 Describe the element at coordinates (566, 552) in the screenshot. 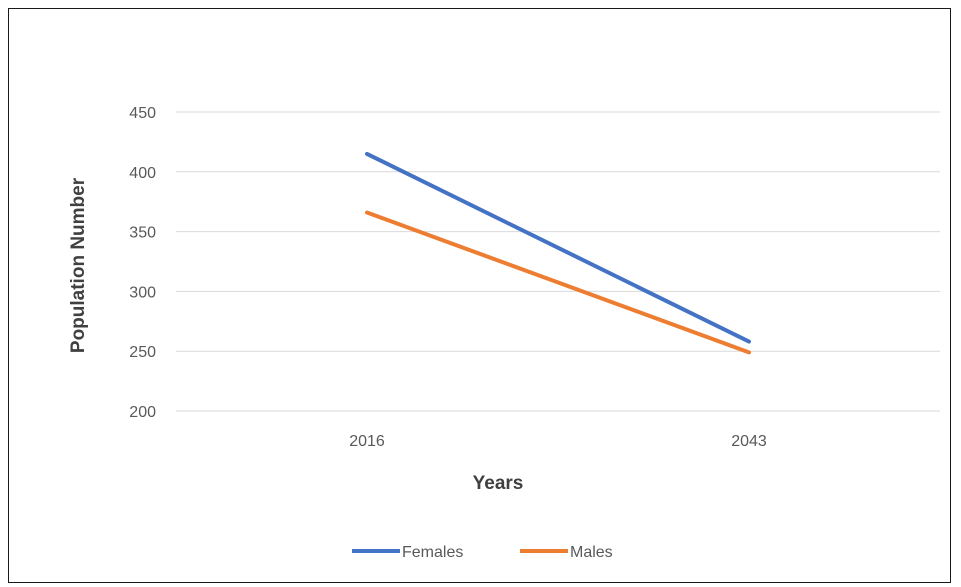

I see `legend-item-males: Males` at that location.